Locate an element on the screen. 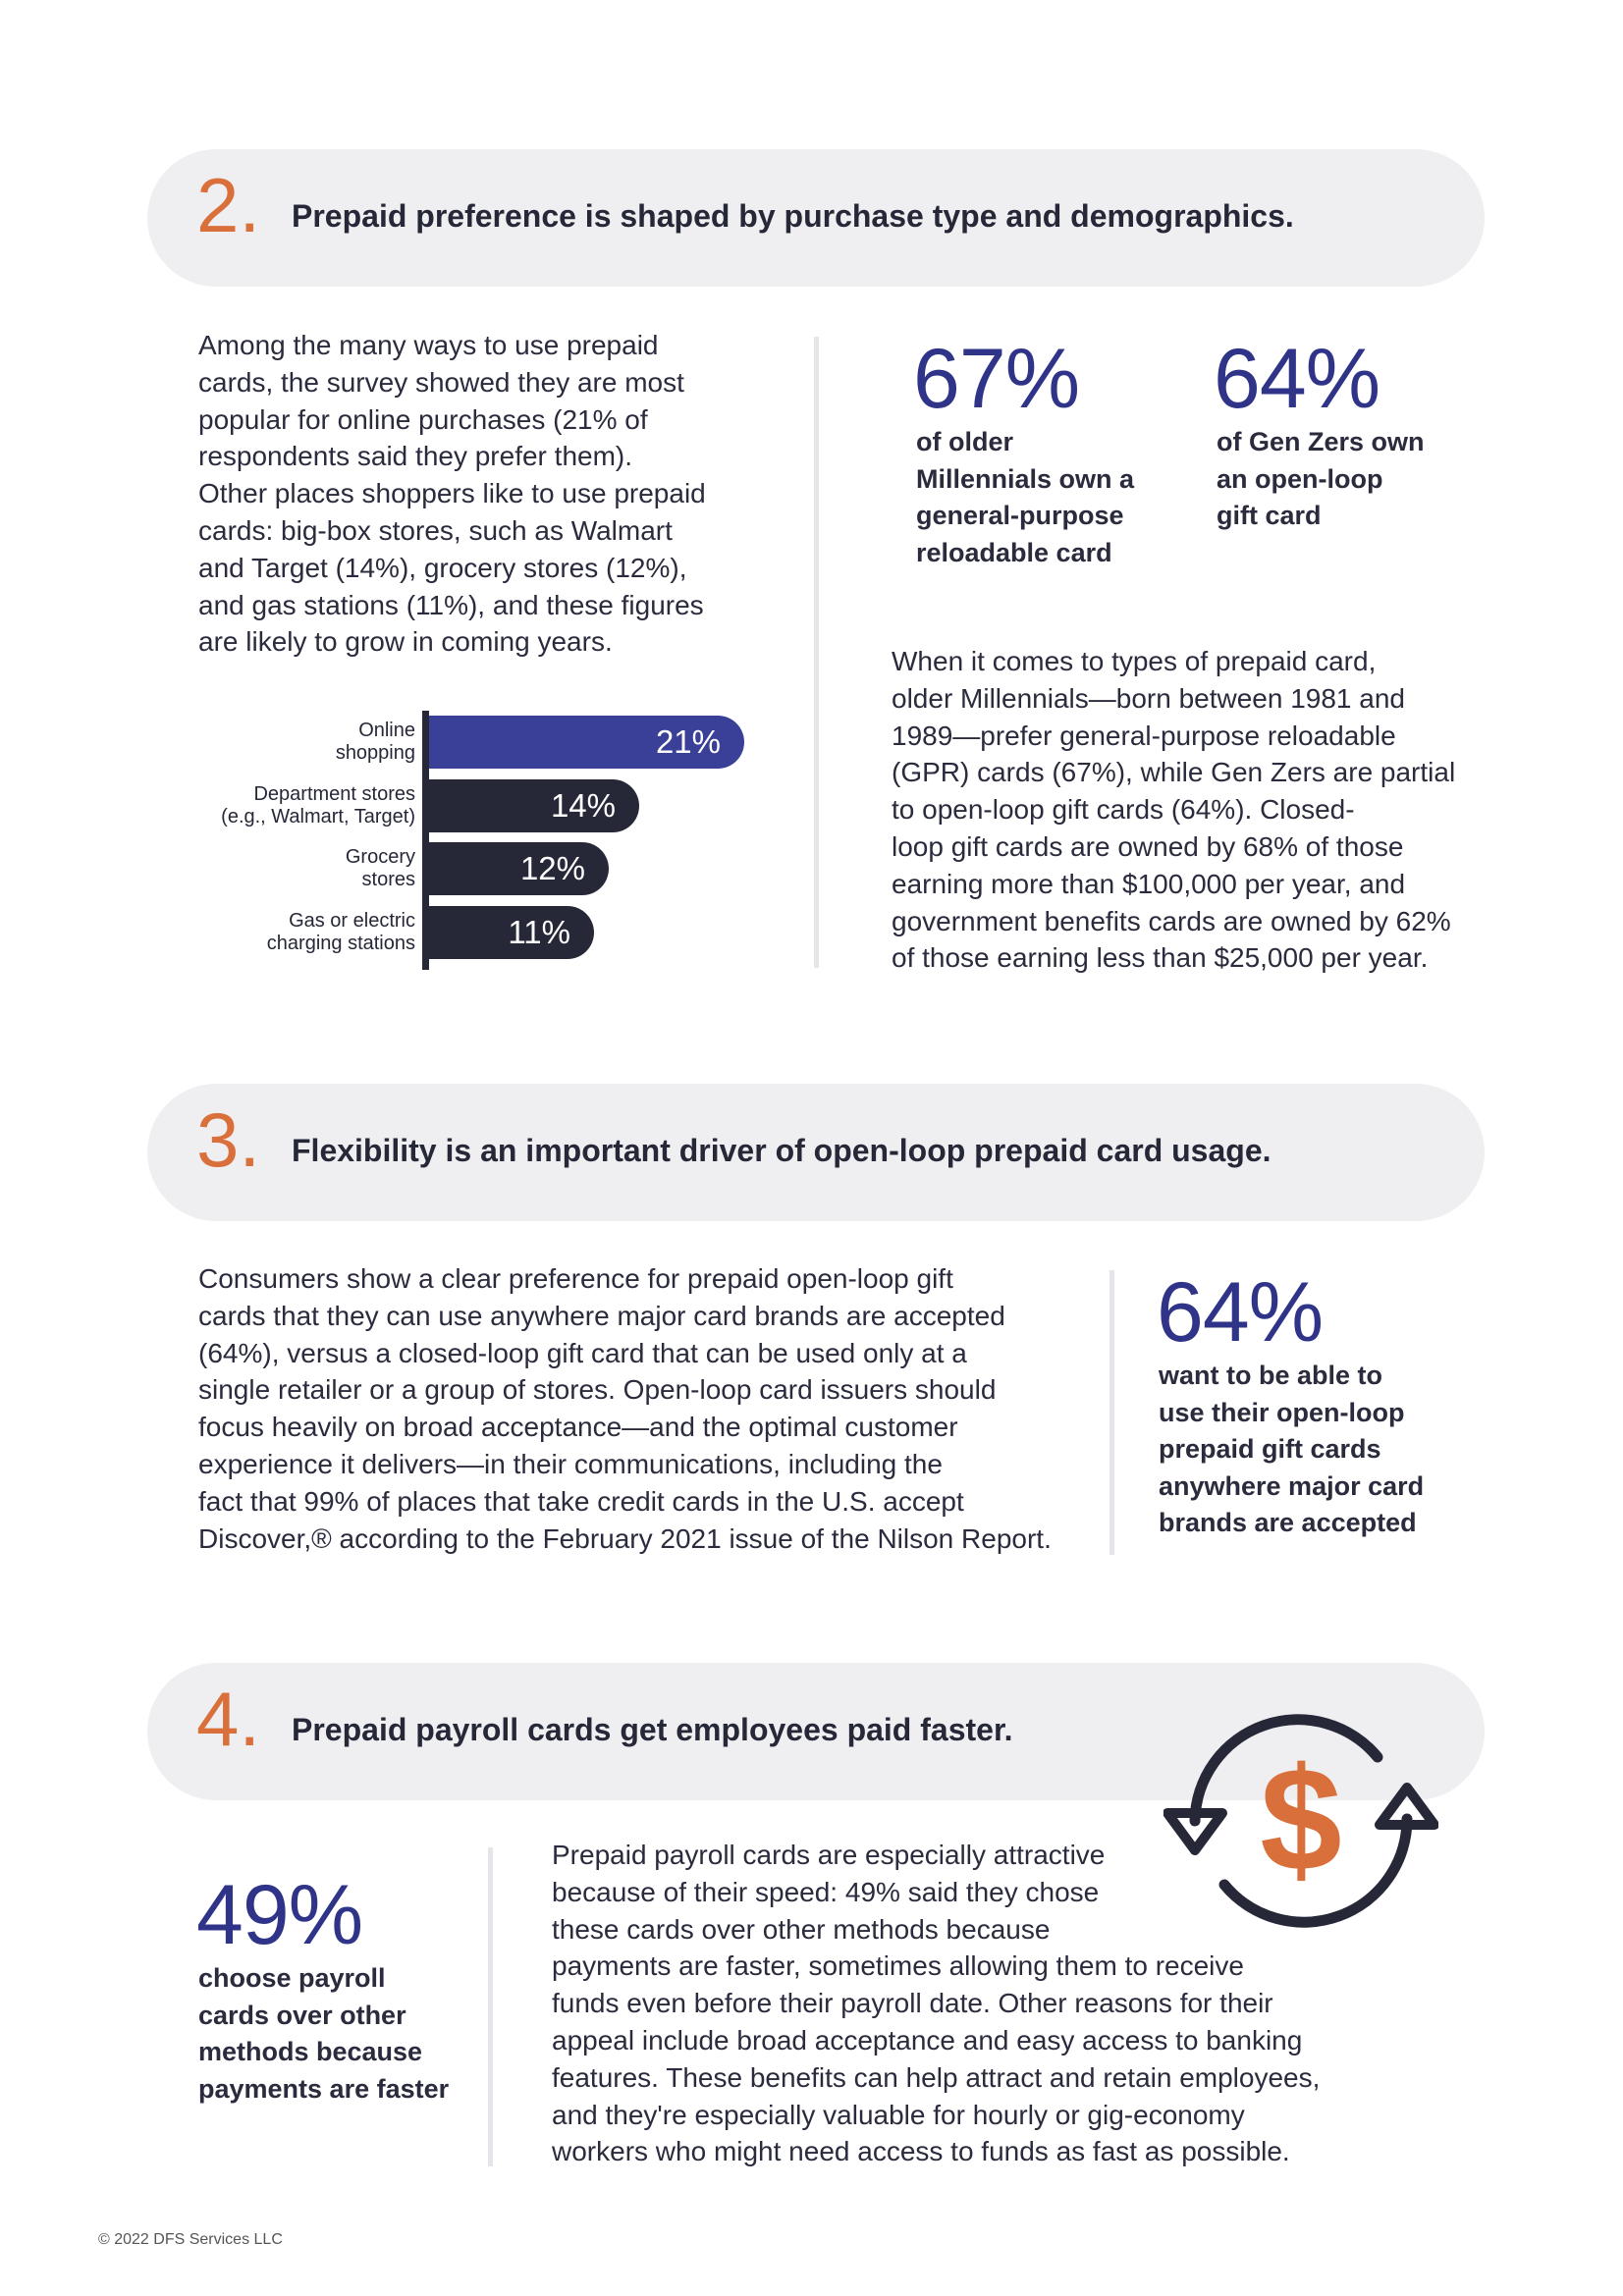 Image resolution: width=1623 pixels, height=2296 pixels. section-2-body-line: are likely to grow in coming years. is located at coordinates (406, 642).